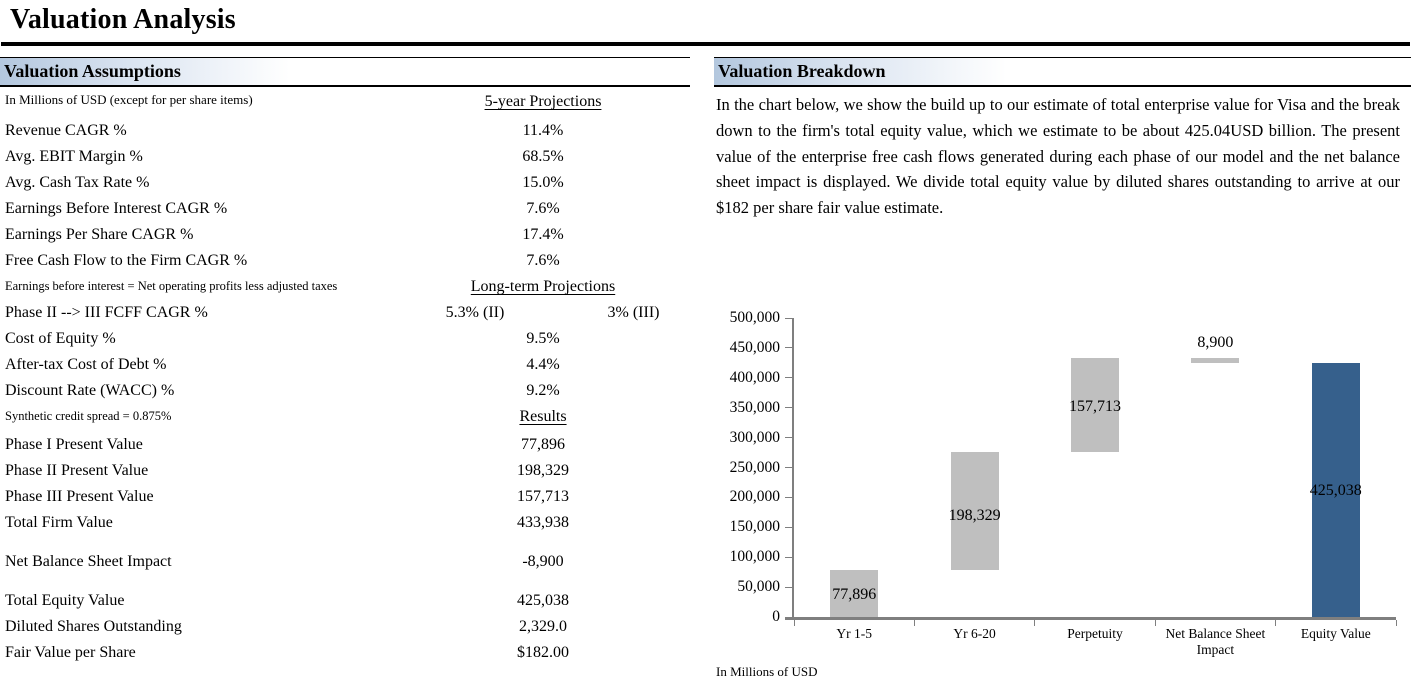 The height and width of the screenshot is (698, 1414). Describe the element at coordinates (345, 601) in the screenshot. I see `table-row: Total Equity Value 425,038` at that location.